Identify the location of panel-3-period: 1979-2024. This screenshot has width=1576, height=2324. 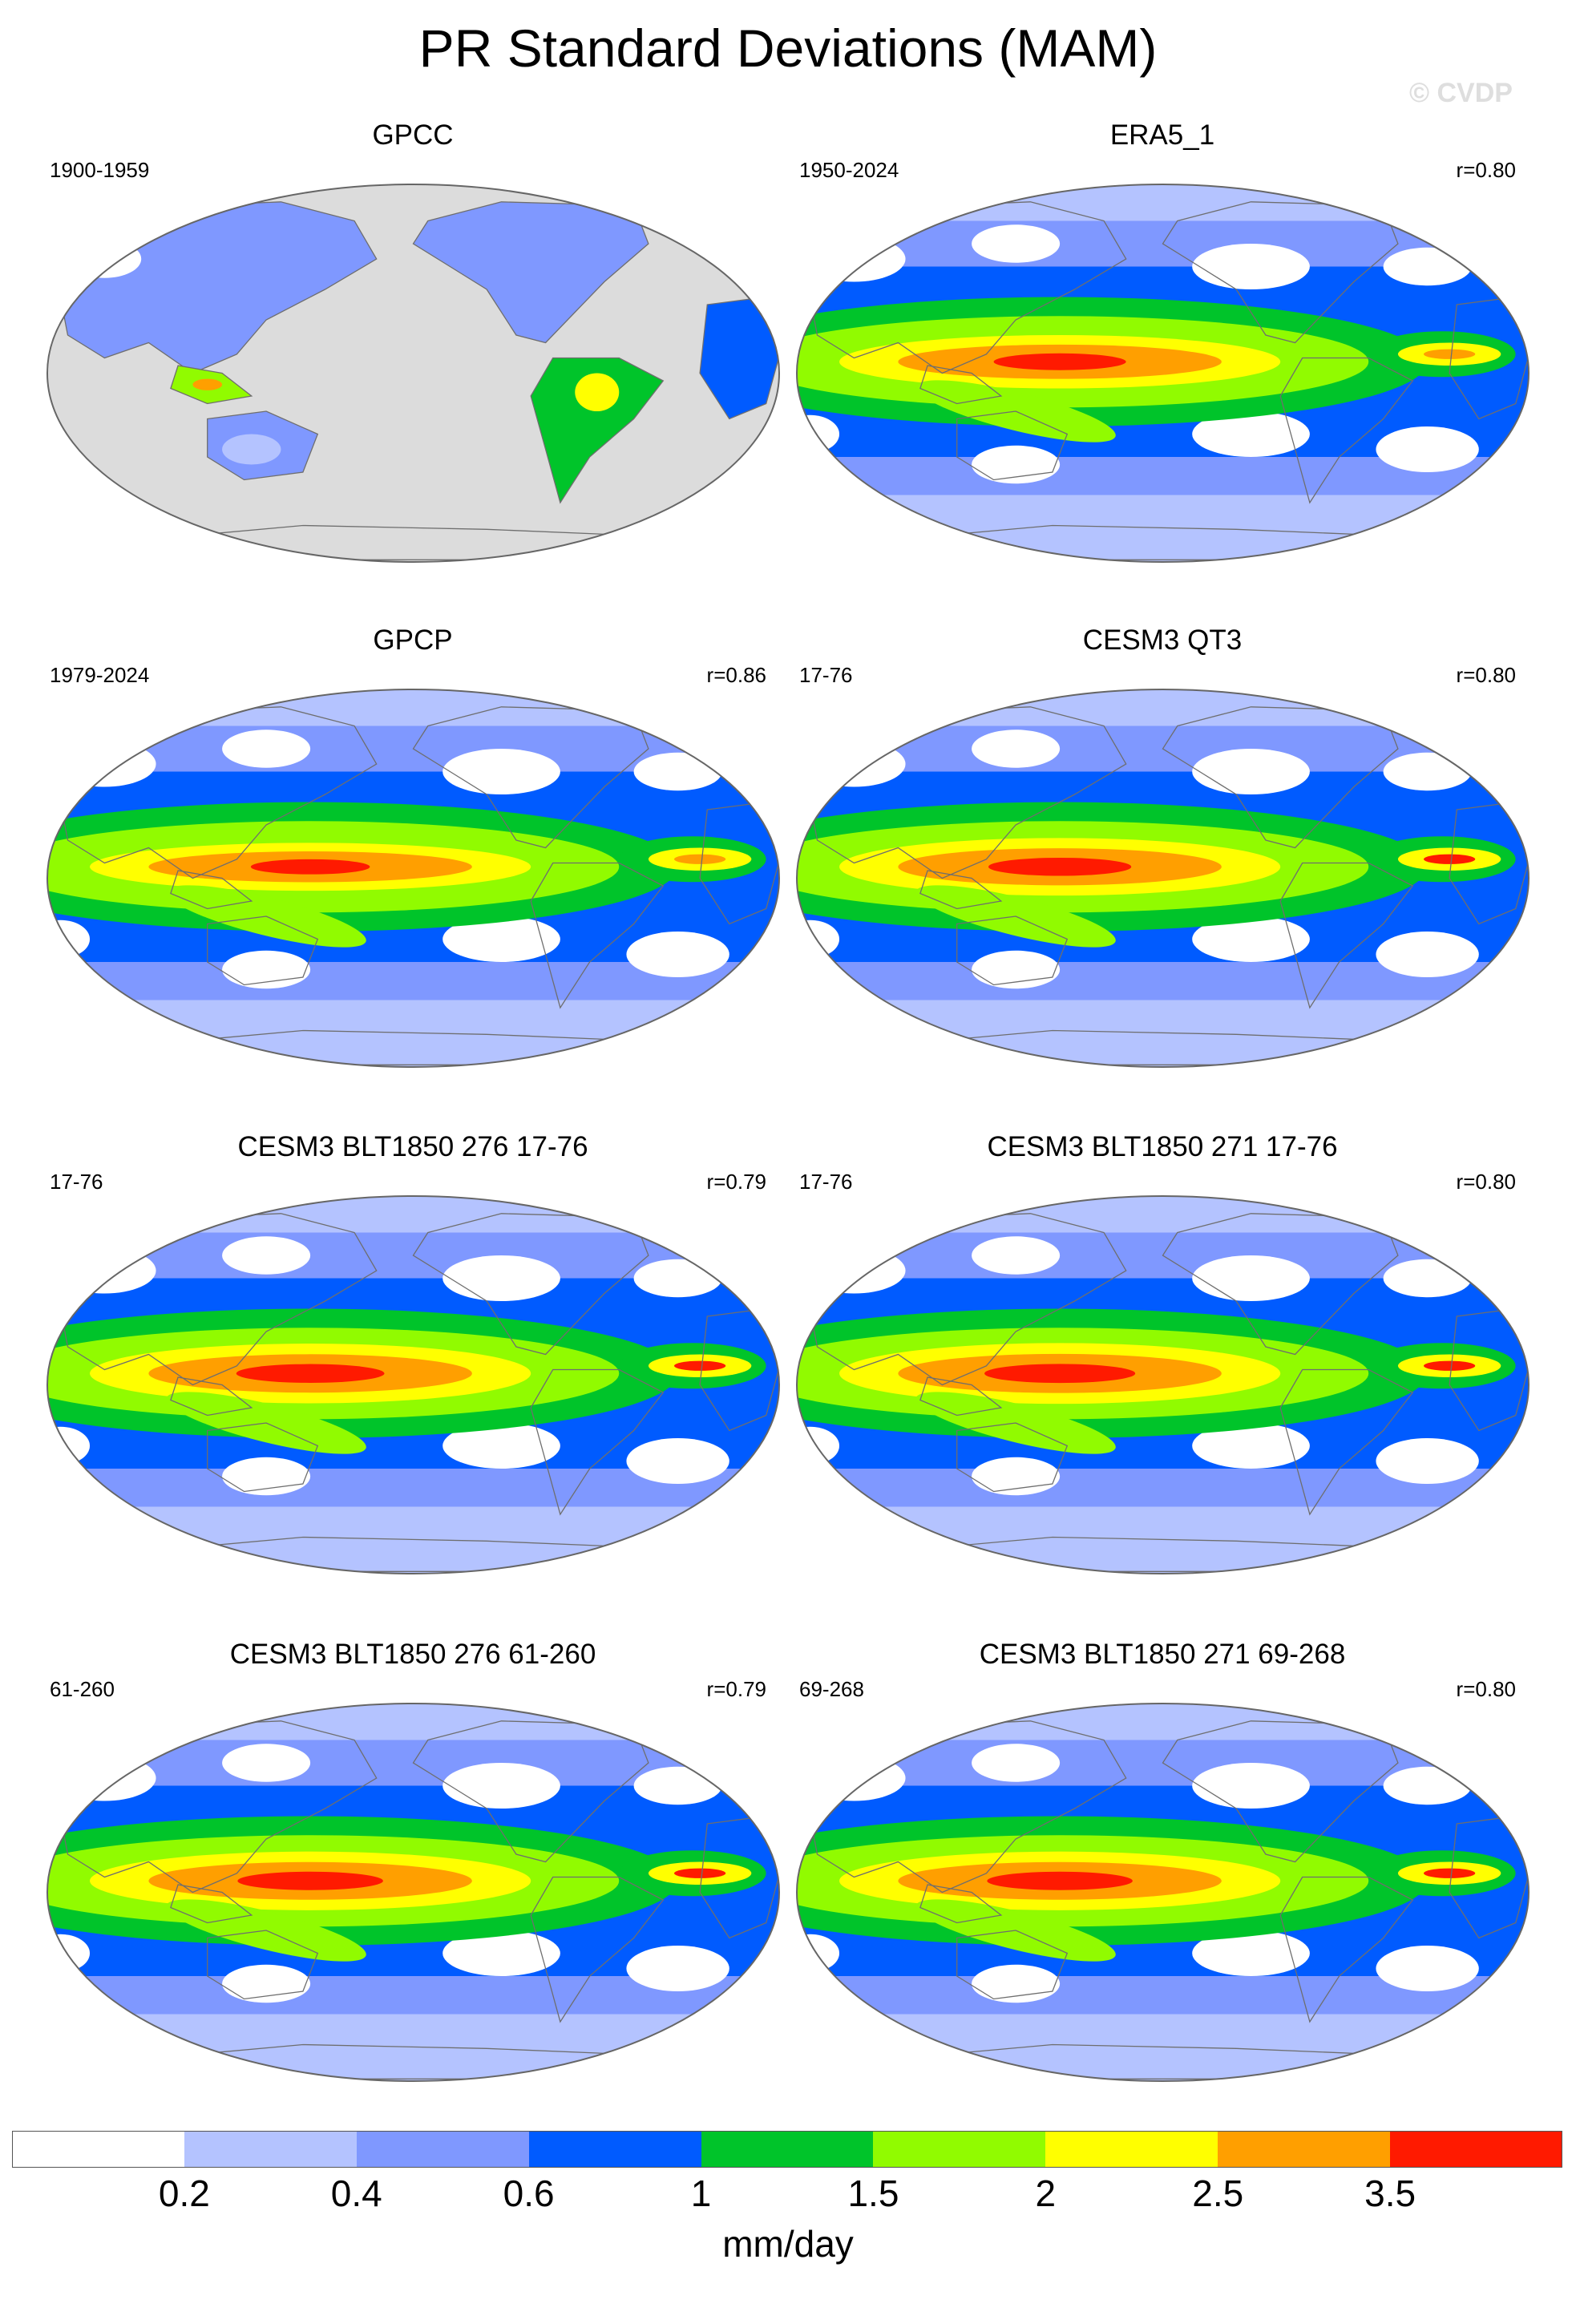
(100, 675).